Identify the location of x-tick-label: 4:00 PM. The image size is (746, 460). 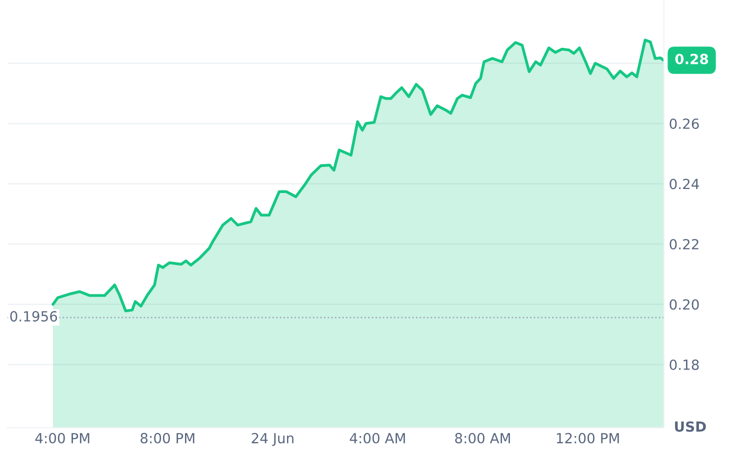
(62, 438).